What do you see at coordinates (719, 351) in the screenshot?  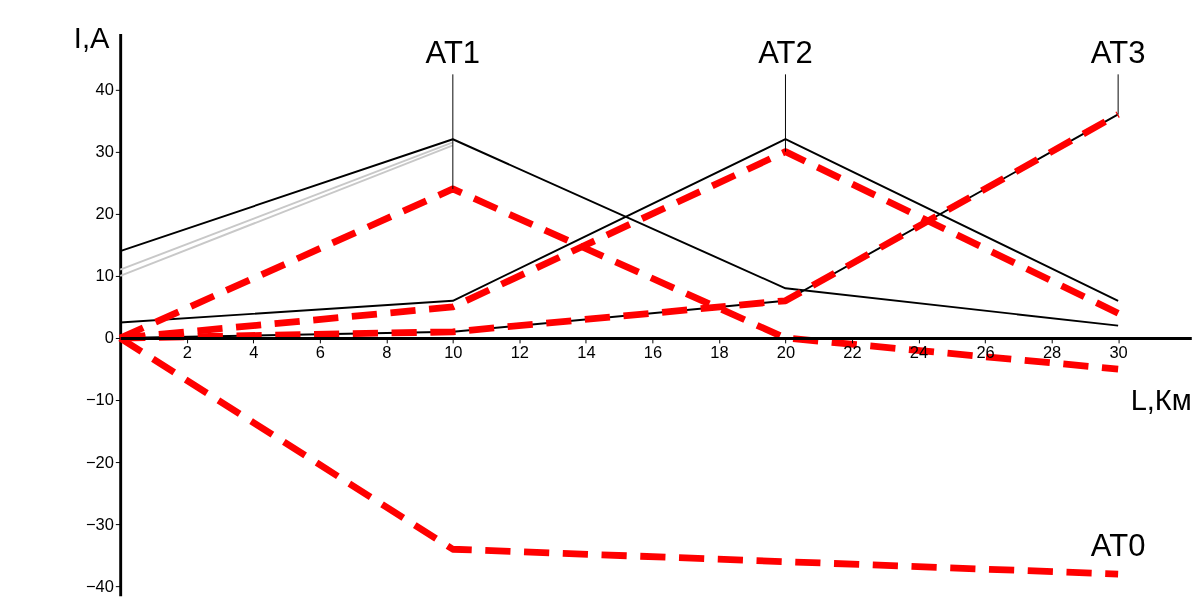 I see `x-tick-label: 18` at bounding box center [719, 351].